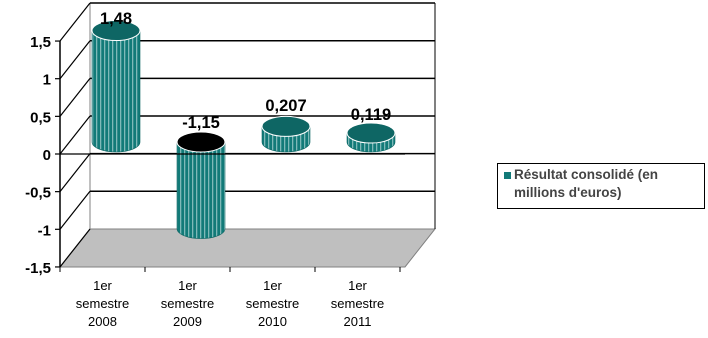  Describe the element at coordinates (272, 321) in the screenshot. I see `x-category-label: 2010` at that location.